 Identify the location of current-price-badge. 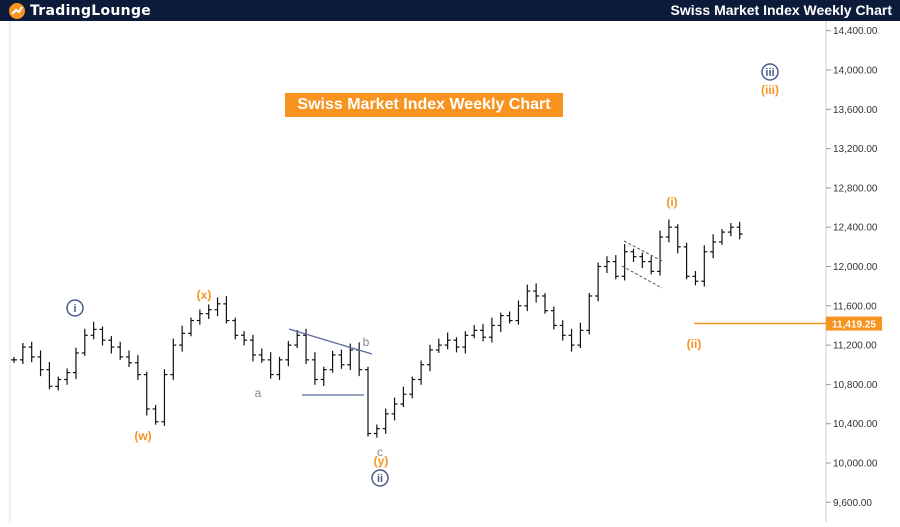
(854, 323).